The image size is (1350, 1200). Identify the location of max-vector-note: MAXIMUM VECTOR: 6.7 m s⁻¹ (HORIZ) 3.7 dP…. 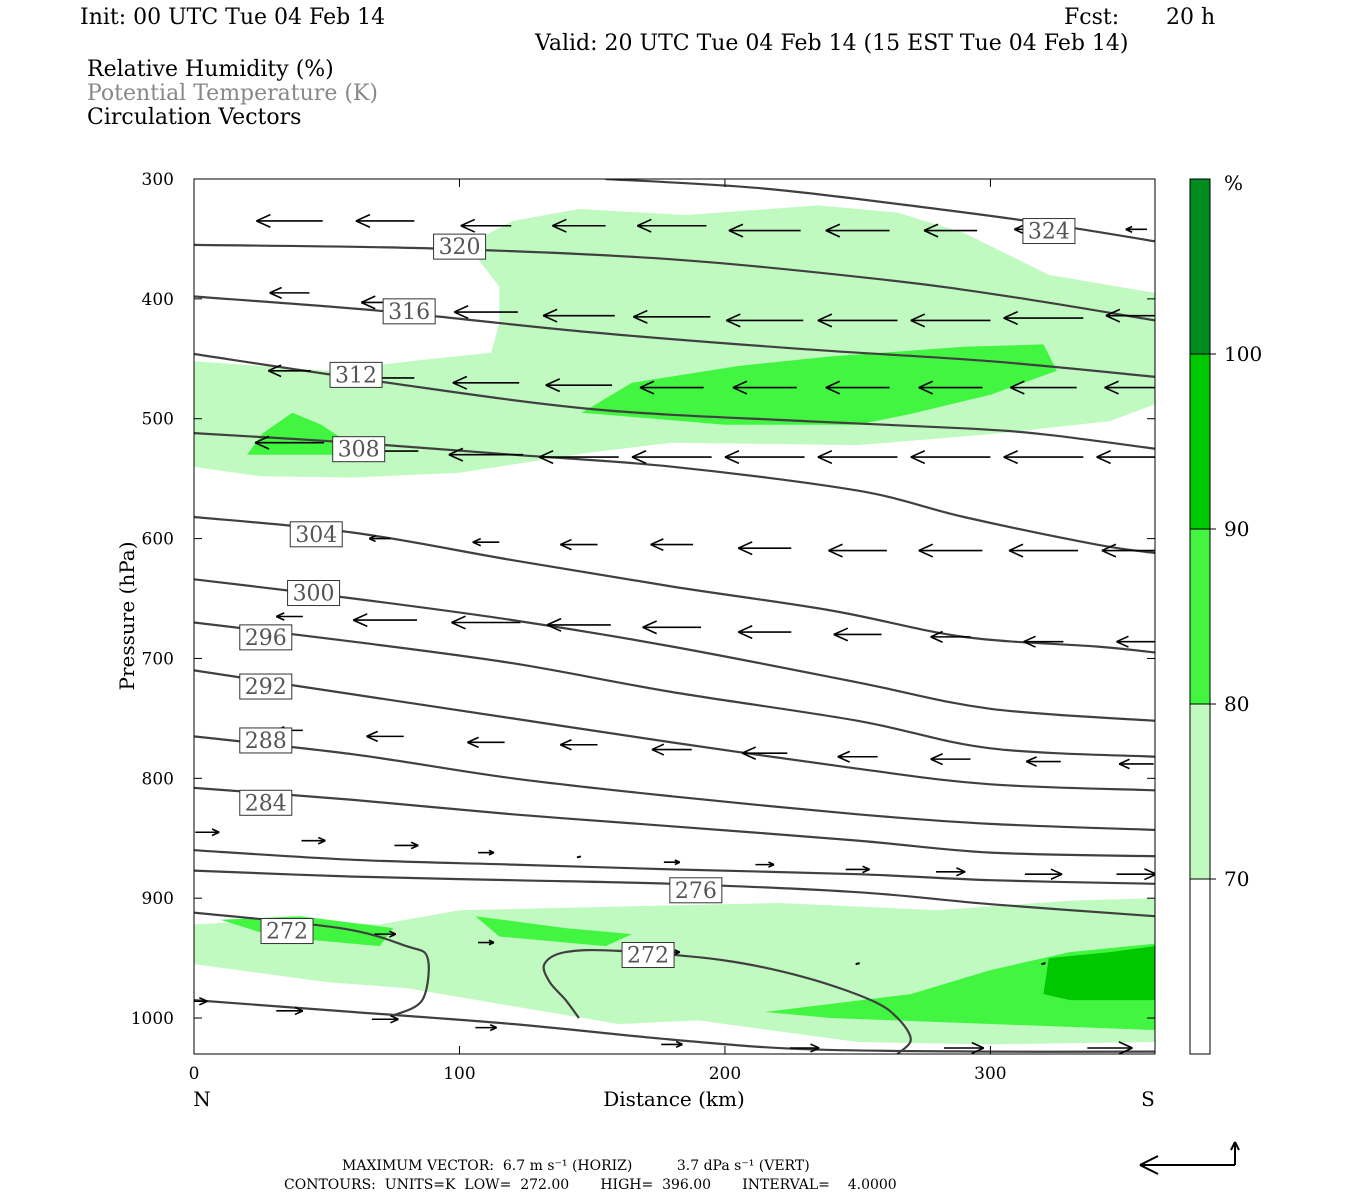
(576, 1166).